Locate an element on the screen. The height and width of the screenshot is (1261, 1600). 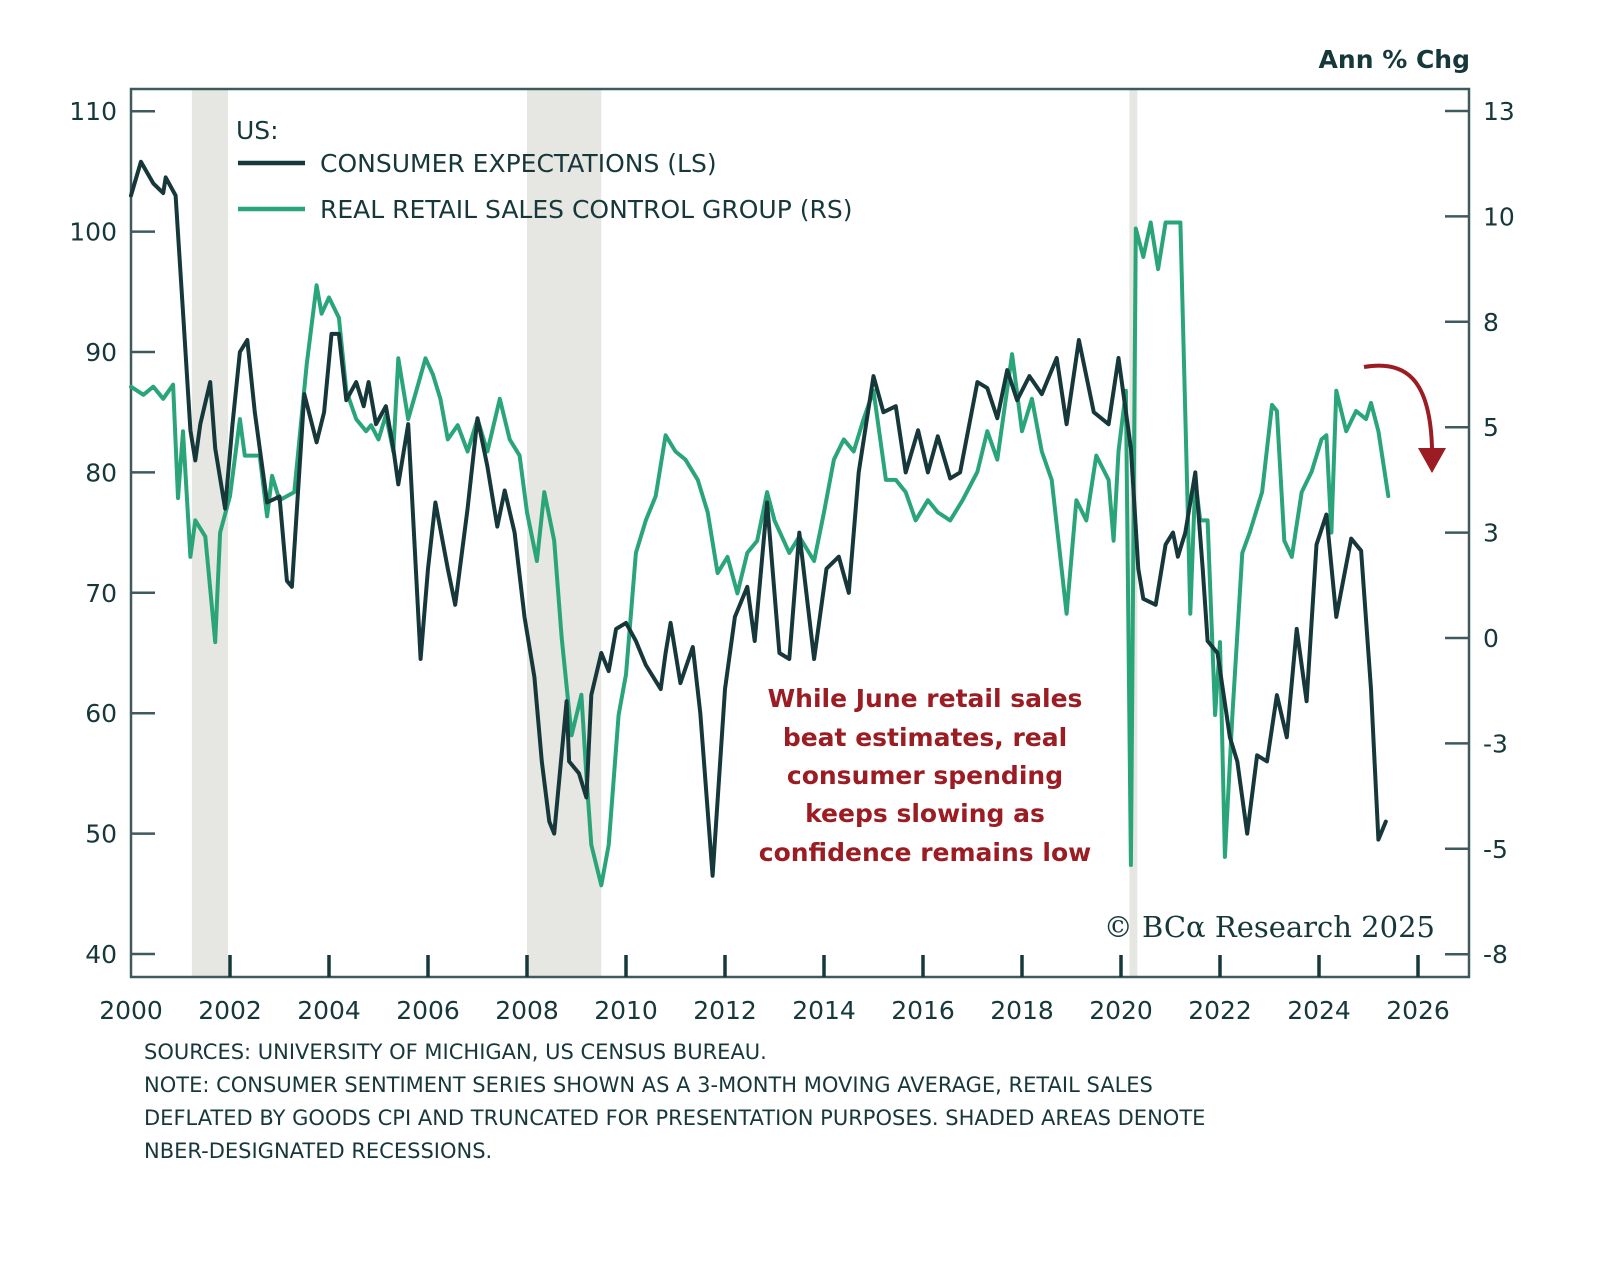
x-tick-label: 2018 is located at coordinates (1022, 1010).